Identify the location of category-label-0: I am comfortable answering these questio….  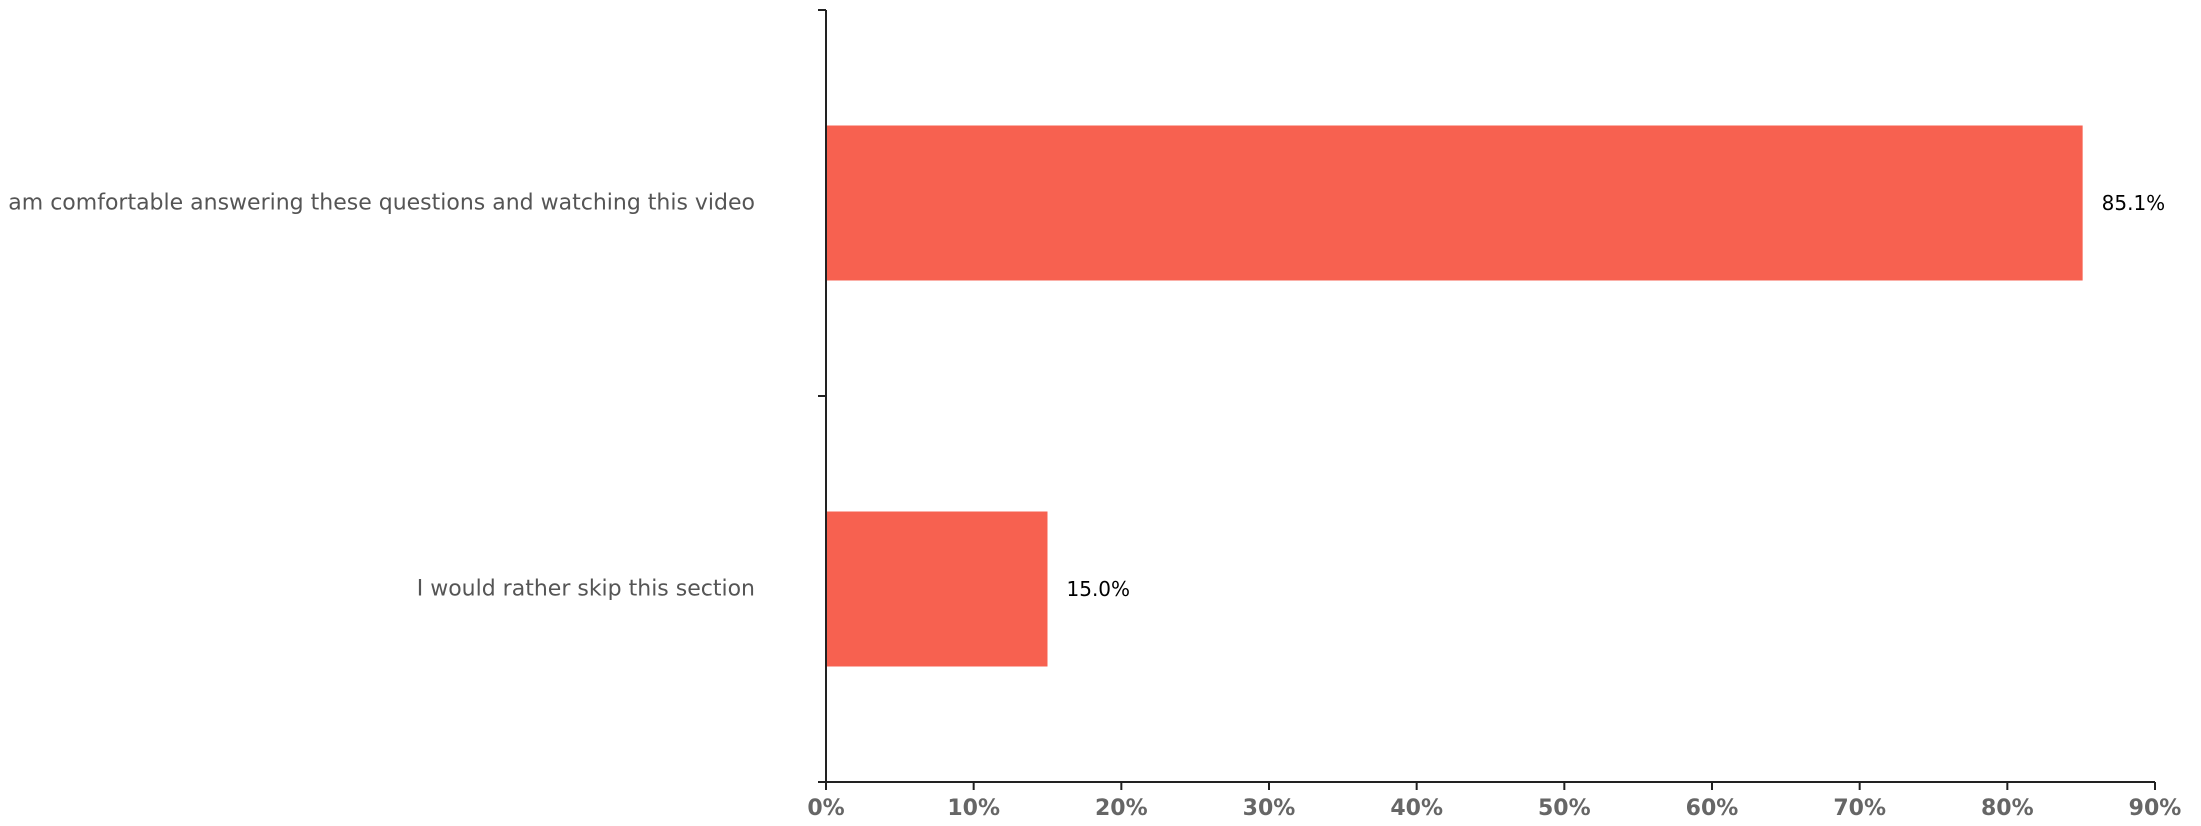
(377, 203).